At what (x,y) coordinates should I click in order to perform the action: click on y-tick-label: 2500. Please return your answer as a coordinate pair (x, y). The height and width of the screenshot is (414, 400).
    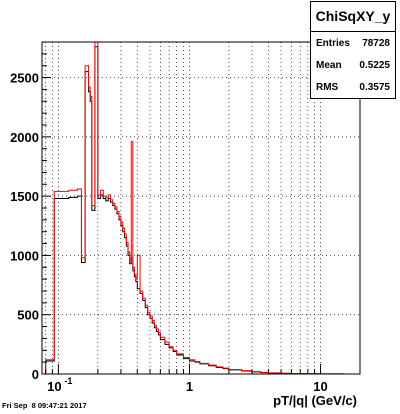
    Looking at the image, I should click on (24, 78).